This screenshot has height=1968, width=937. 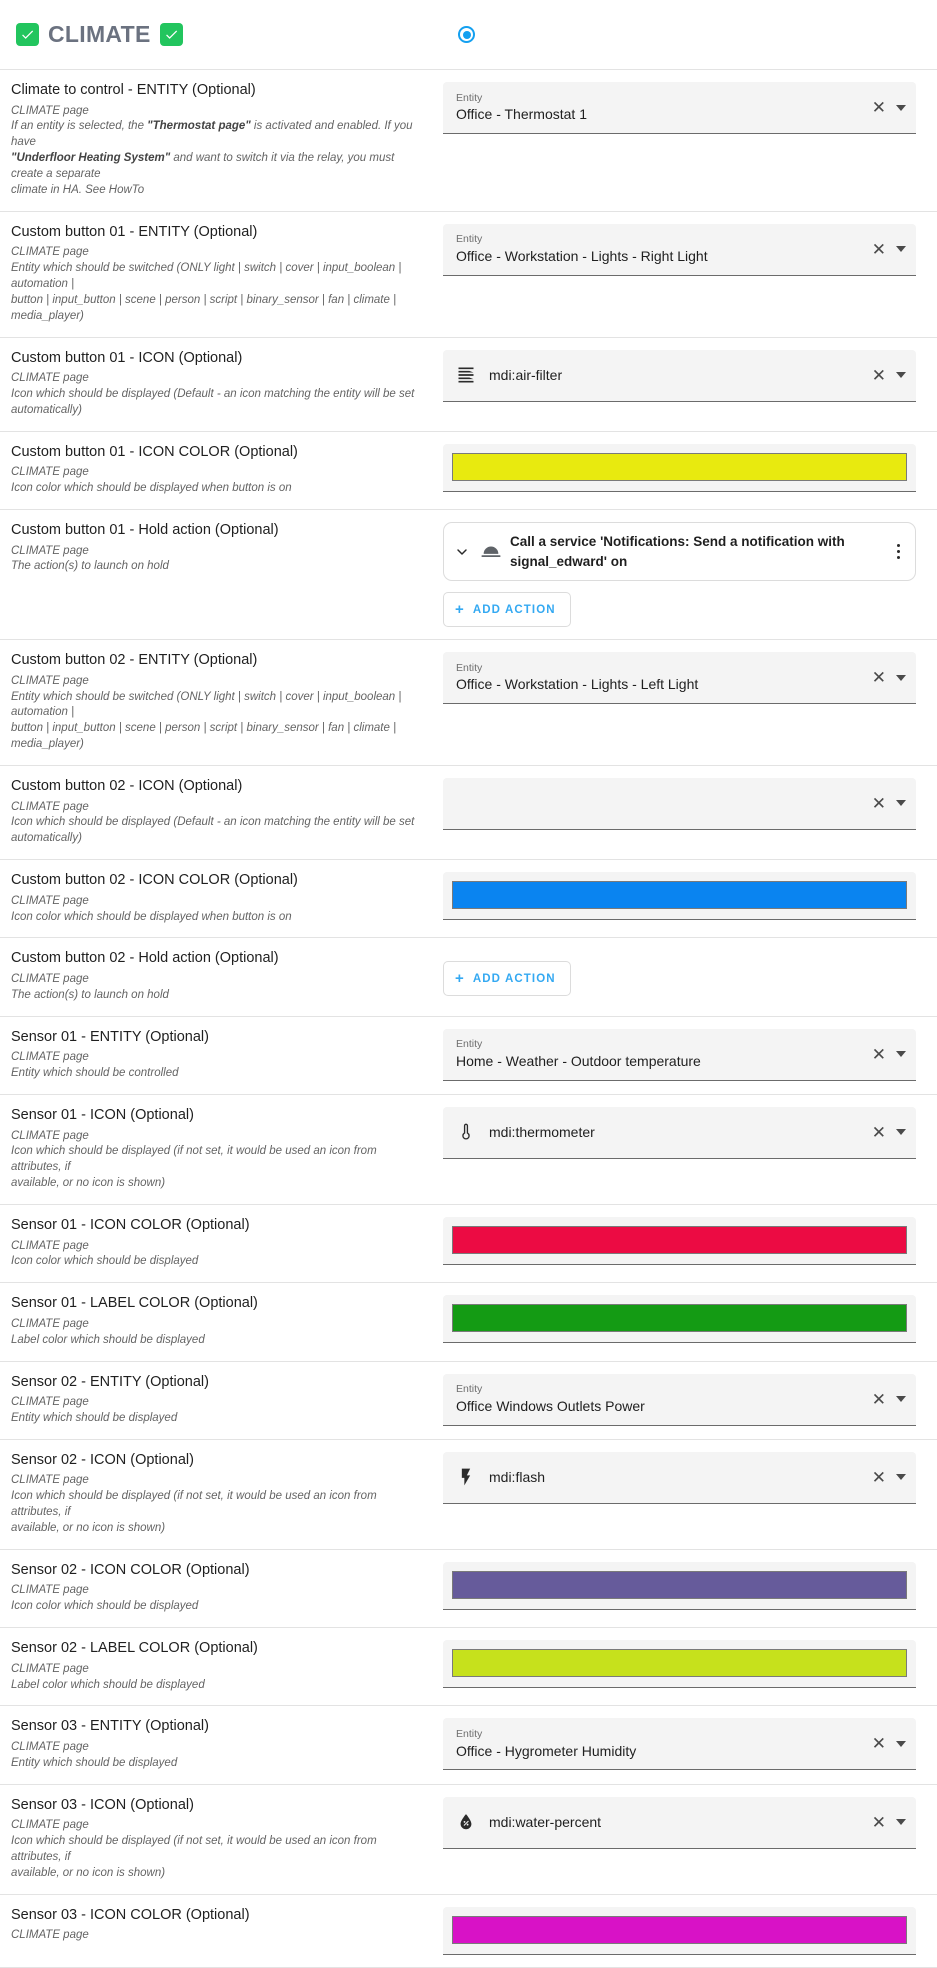 I want to click on description-line: Label color which should be displayed, so click(x=108, y=1339).